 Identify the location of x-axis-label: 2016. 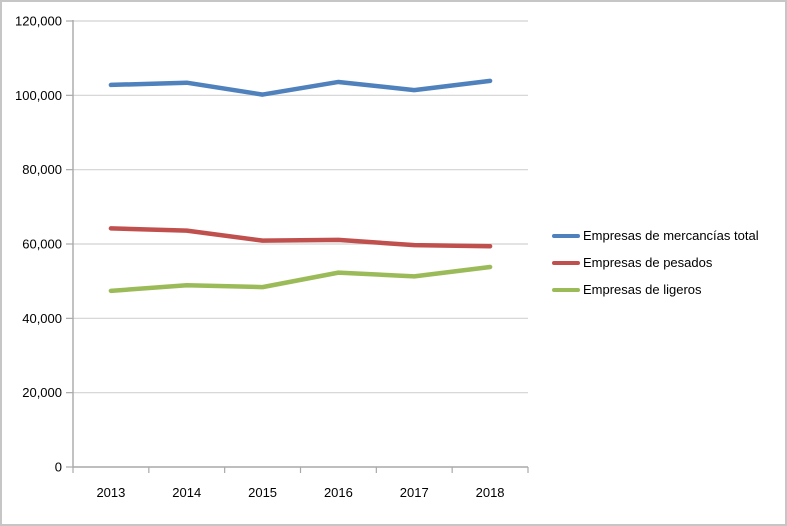
(338, 492).